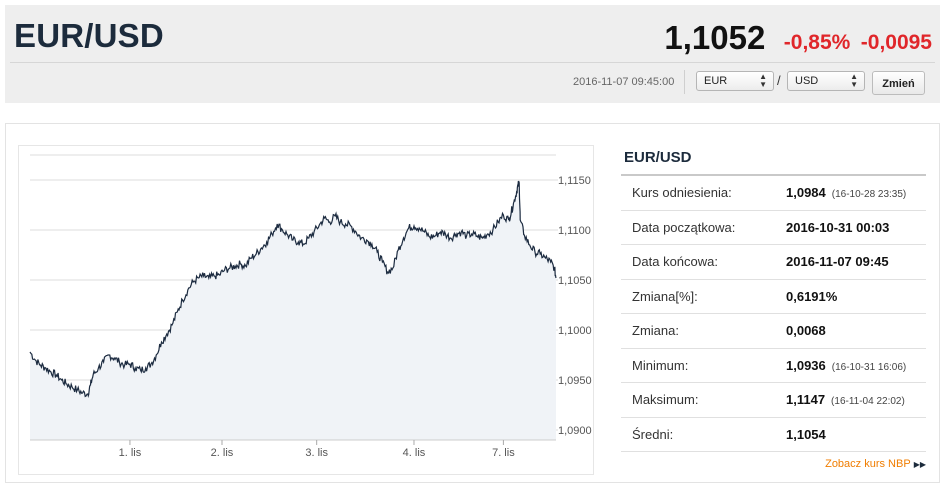 The image size is (945, 483). Describe the element at coordinates (773, 331) in the screenshot. I see `stats-row: Zmiana: 0,0068` at that location.